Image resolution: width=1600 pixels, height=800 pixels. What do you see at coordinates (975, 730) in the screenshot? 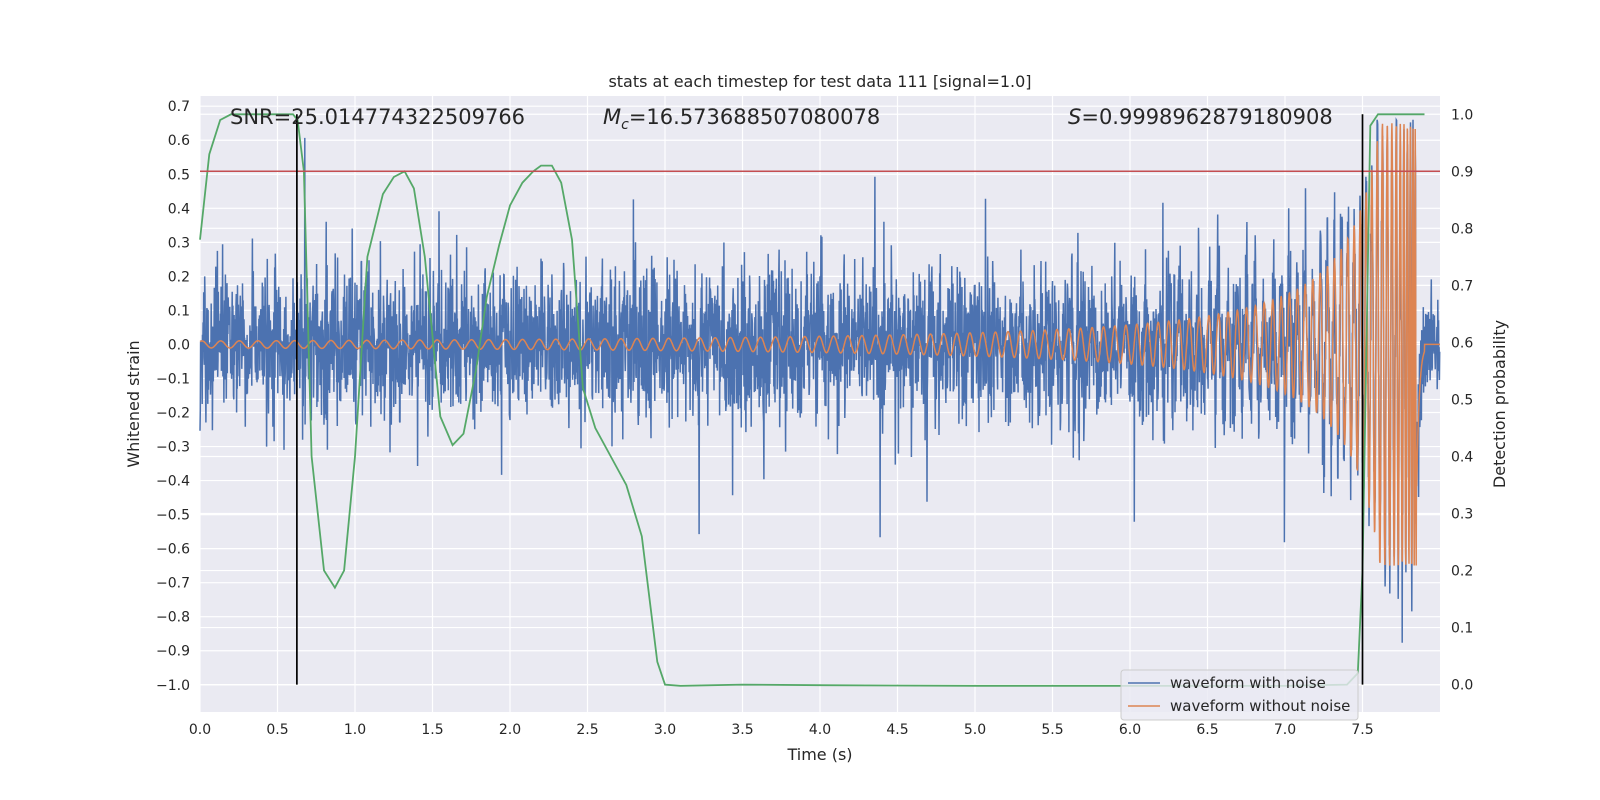
I see `x-tick-label: 5.0` at bounding box center [975, 730].